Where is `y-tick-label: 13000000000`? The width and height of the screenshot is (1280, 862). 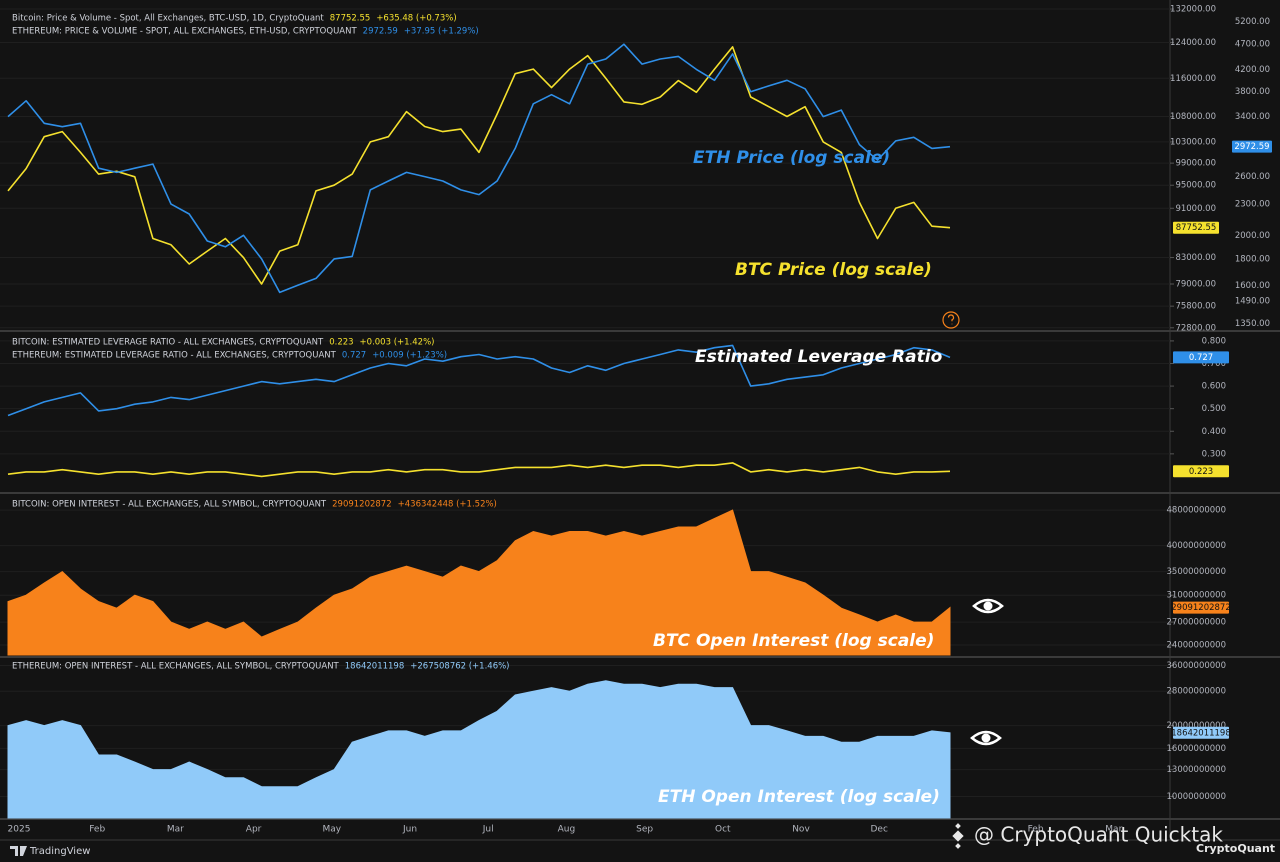 y-tick-label: 13000000000 is located at coordinates (1197, 770).